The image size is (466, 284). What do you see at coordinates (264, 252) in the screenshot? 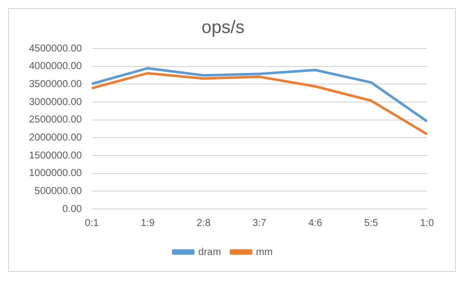
I see `legend-label: mm` at bounding box center [264, 252].